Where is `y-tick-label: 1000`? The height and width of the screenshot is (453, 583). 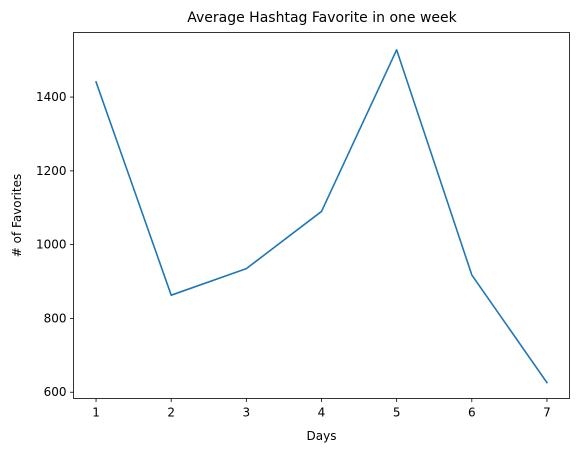 y-tick-label: 1000 is located at coordinates (51, 245).